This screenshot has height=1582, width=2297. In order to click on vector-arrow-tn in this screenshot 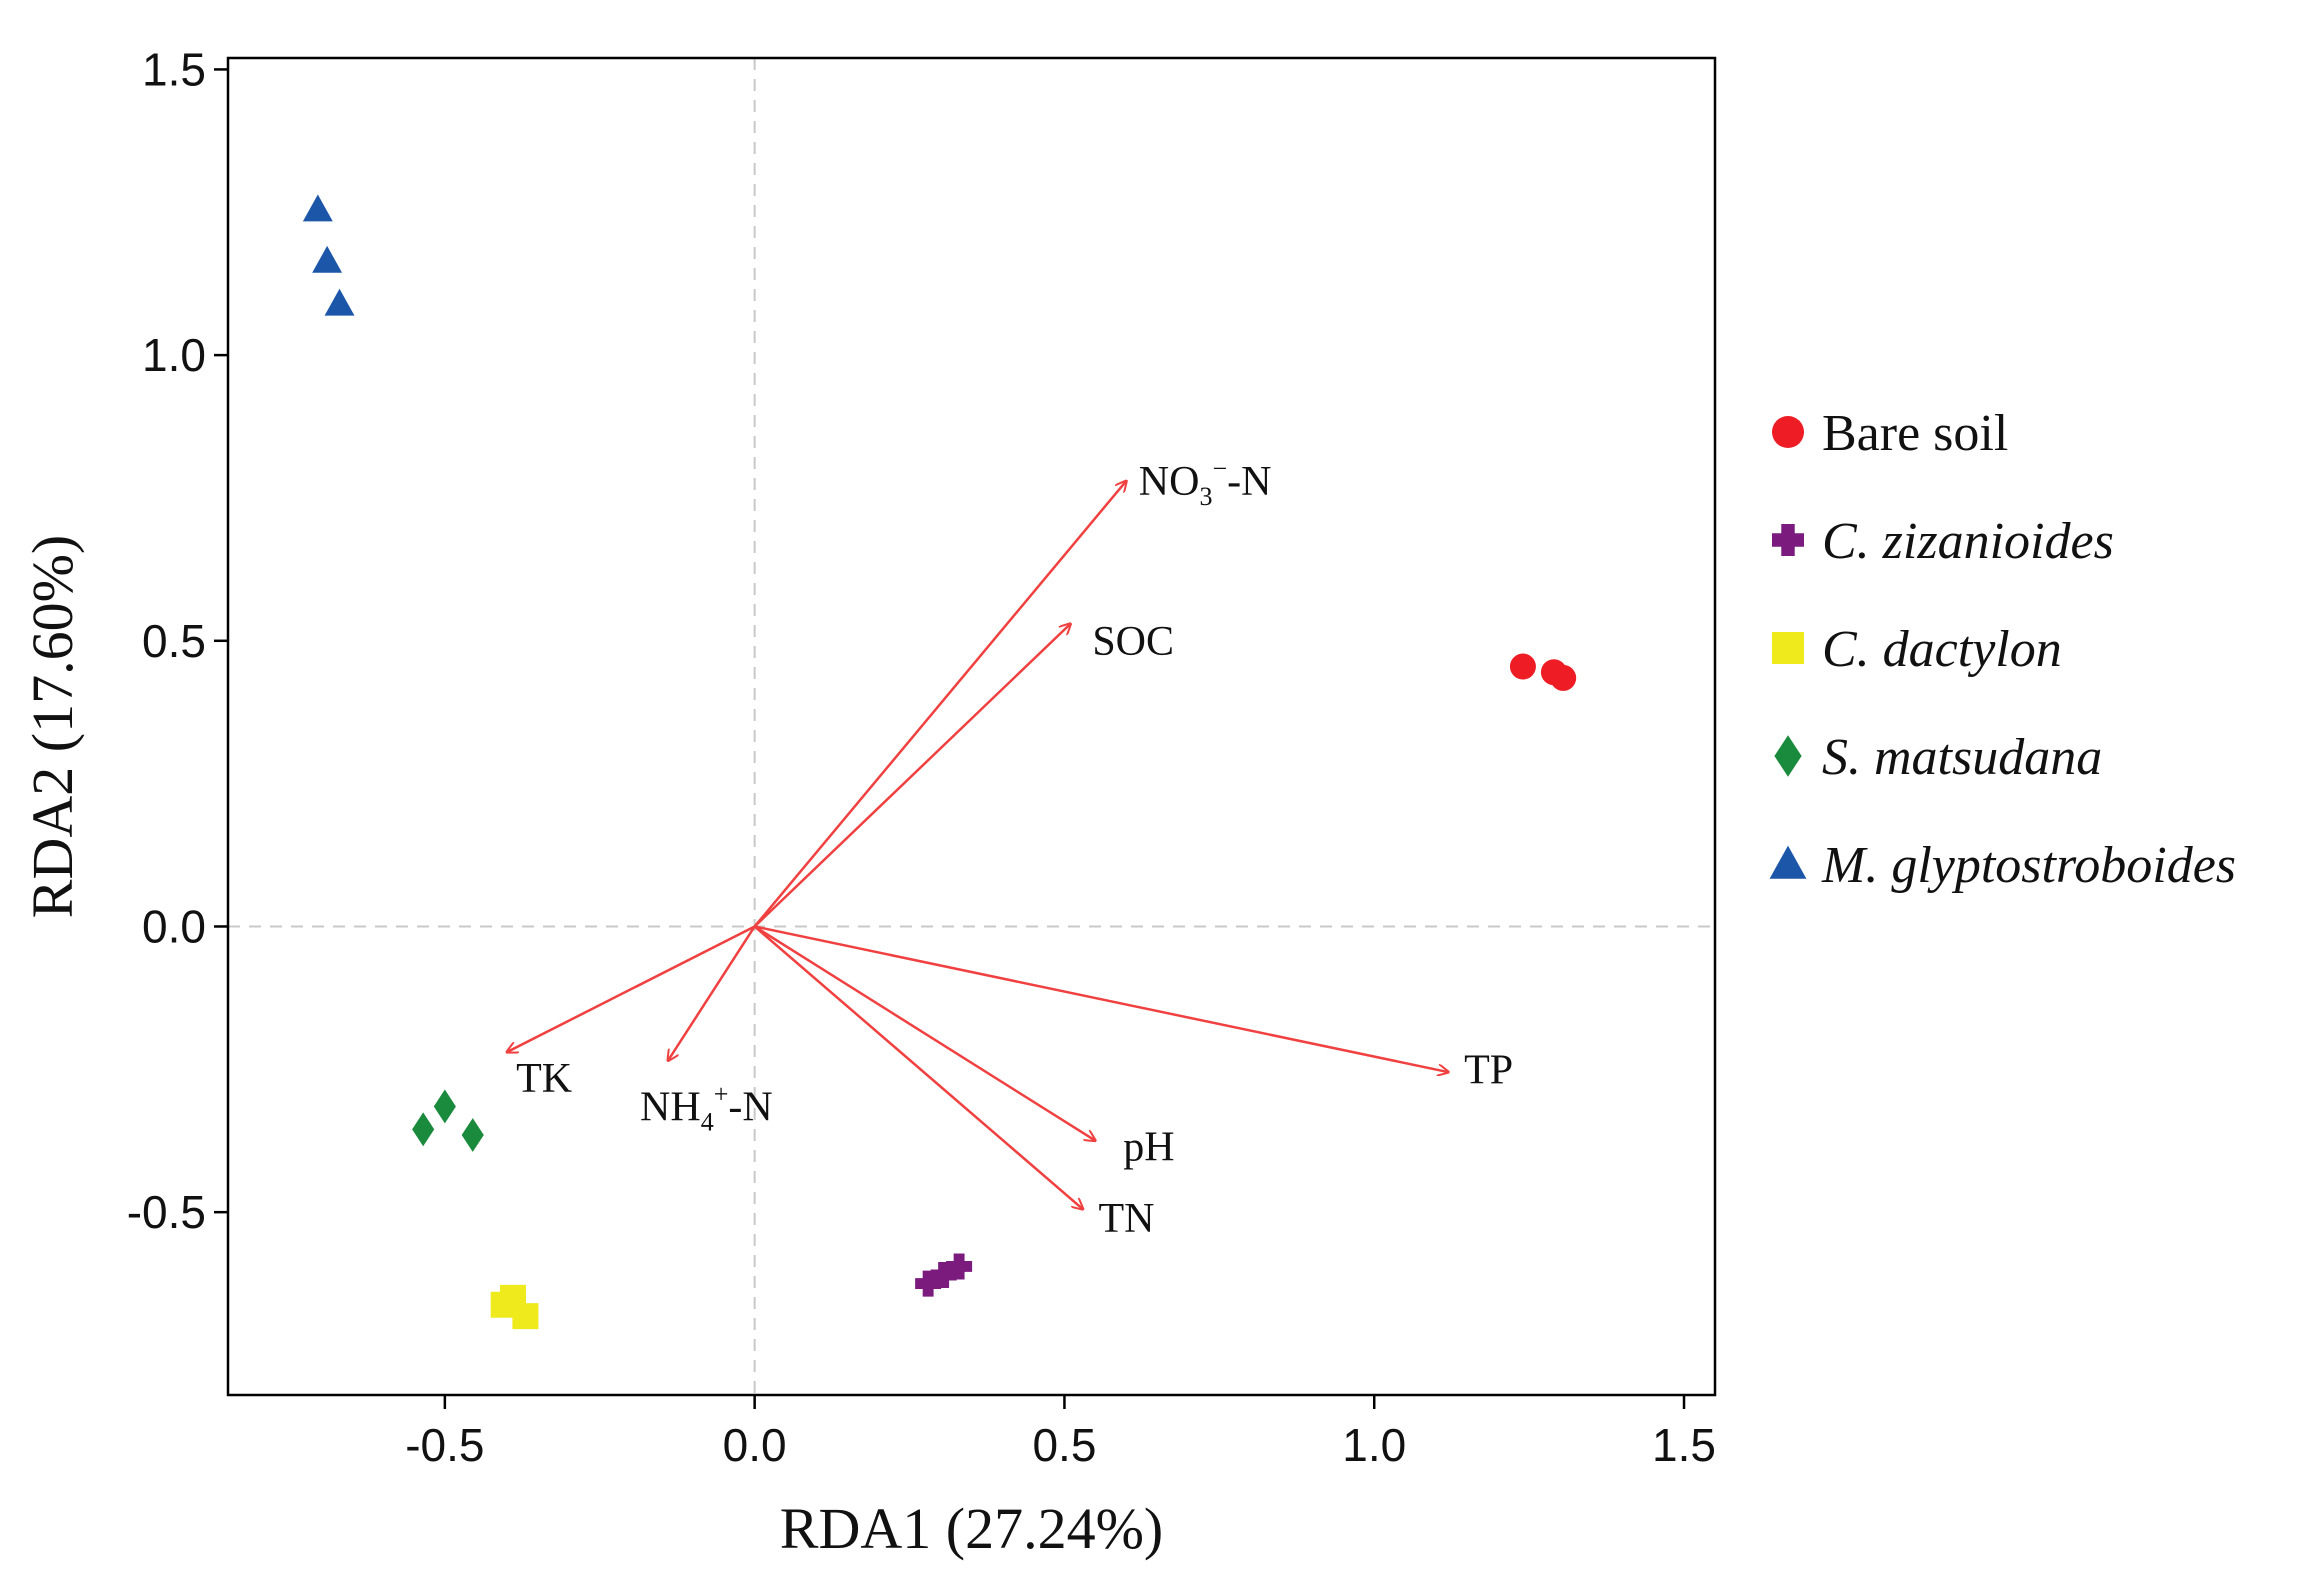, I will do `click(918, 1067)`.